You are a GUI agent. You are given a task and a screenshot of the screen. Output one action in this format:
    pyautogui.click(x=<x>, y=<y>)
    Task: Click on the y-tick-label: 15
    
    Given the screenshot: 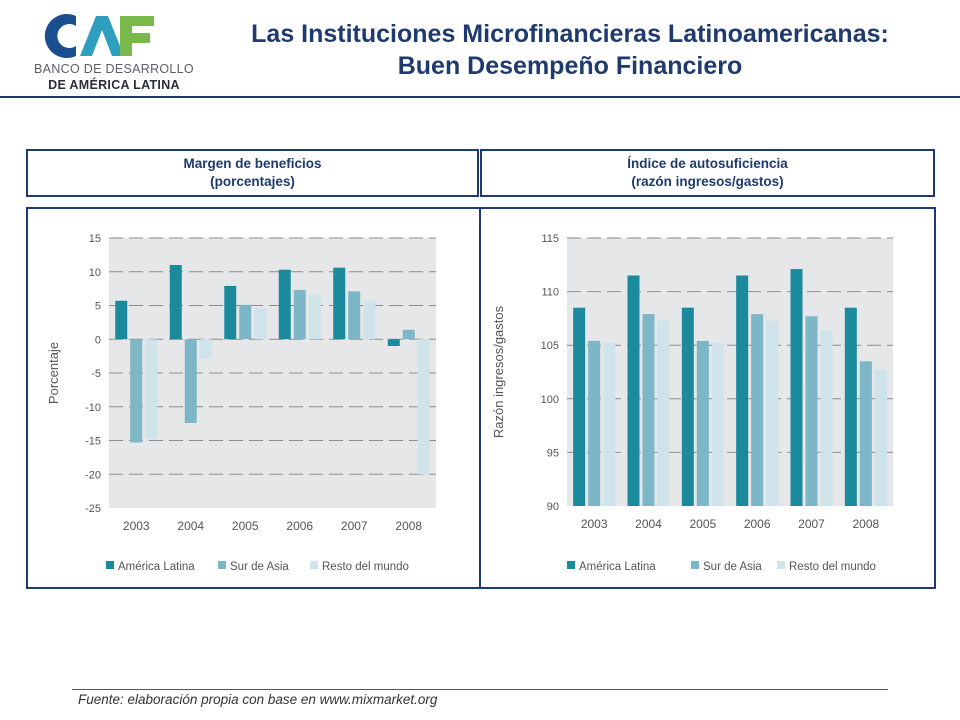 What is the action you would take?
    pyautogui.click(x=95, y=239)
    